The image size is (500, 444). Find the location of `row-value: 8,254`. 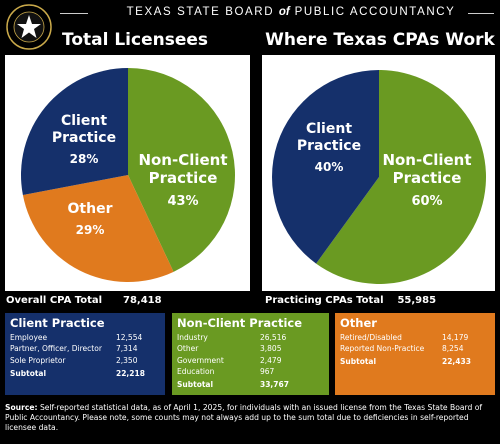

row-value: 8,254 is located at coordinates (453, 348).